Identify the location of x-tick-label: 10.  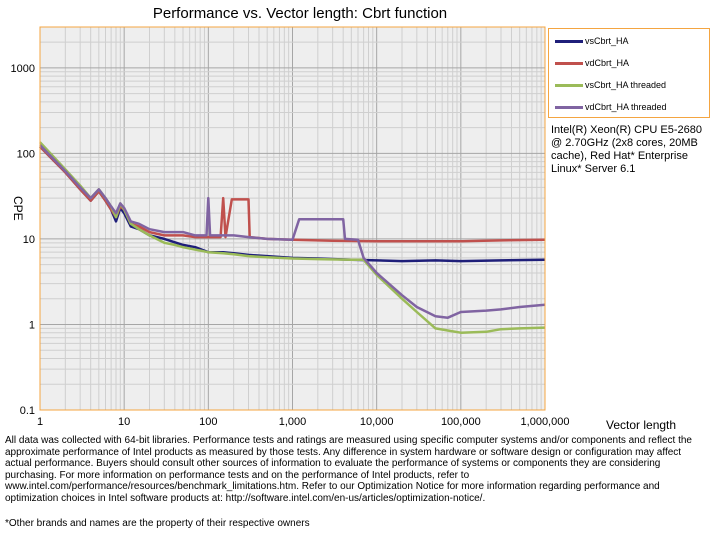
(124, 422).